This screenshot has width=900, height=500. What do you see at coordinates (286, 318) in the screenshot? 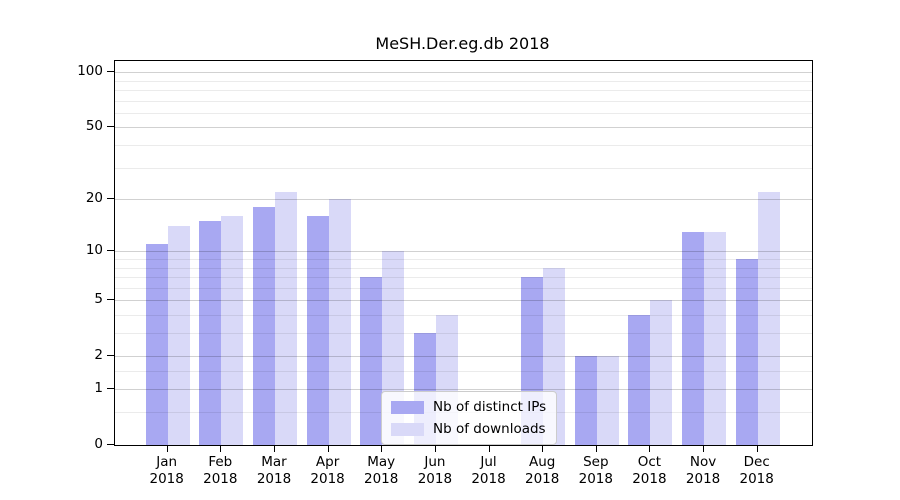
I see `bar-downloads-mar` at bounding box center [286, 318].